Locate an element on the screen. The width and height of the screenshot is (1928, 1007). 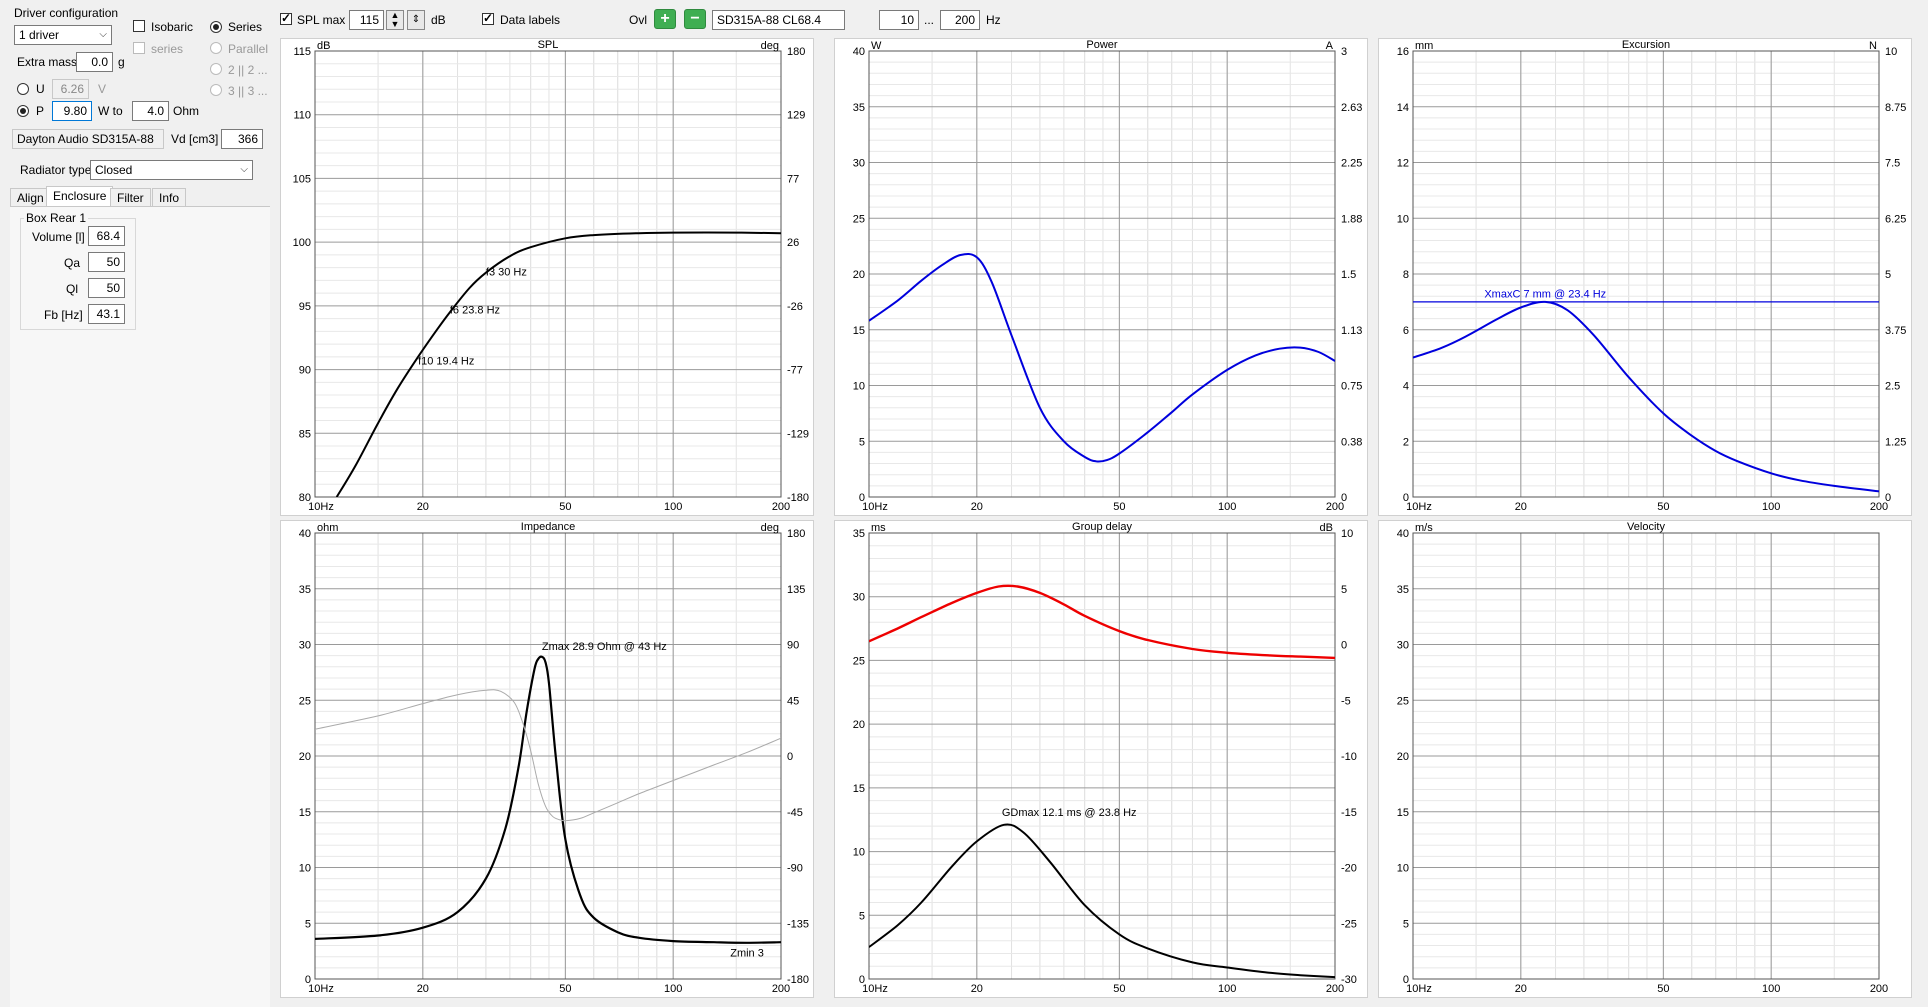
add-overlay-button: + is located at coordinates (665, 19).